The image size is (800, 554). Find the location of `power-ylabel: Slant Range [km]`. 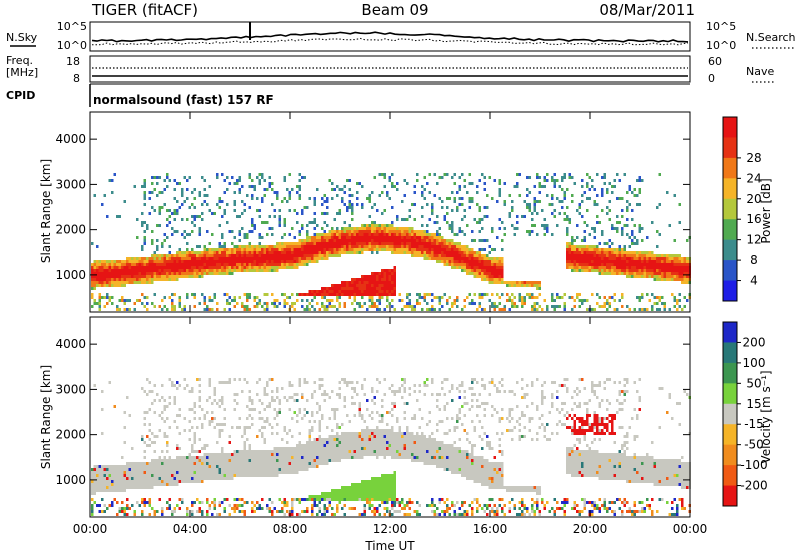

power-ylabel: Slant Range [km] is located at coordinates (46, 211).